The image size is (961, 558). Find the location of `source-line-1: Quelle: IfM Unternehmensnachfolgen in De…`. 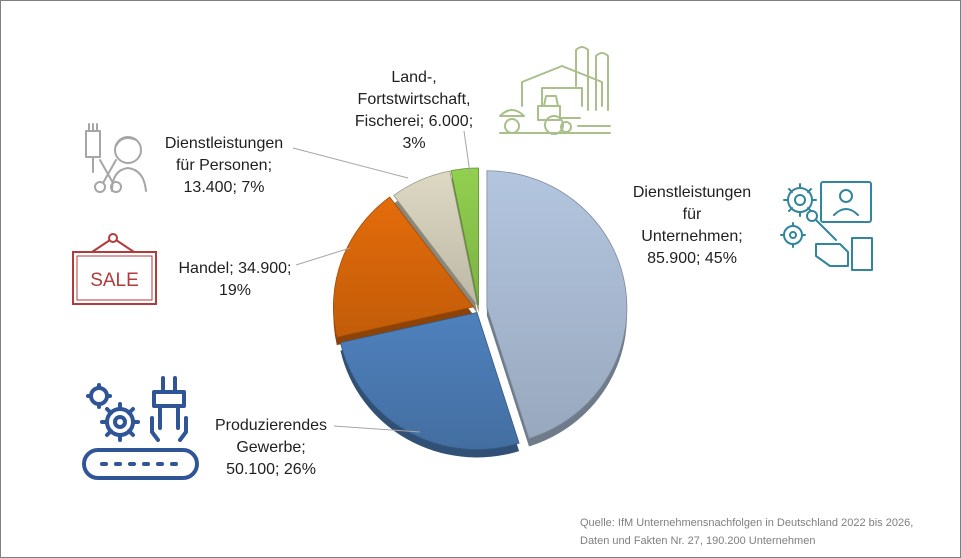

source-line-1: Quelle: IfM Unternehmensnachfolgen in De… is located at coordinates (747, 523).